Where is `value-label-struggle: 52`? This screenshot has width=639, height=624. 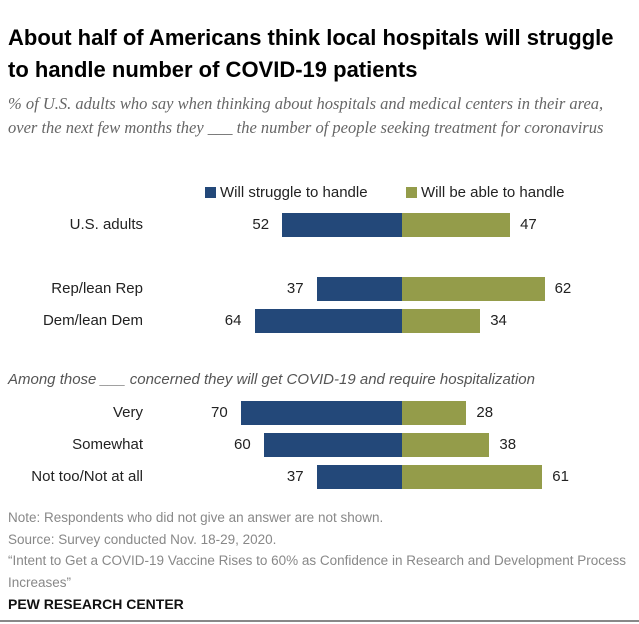 value-label-struggle: 52 is located at coordinates (261, 224).